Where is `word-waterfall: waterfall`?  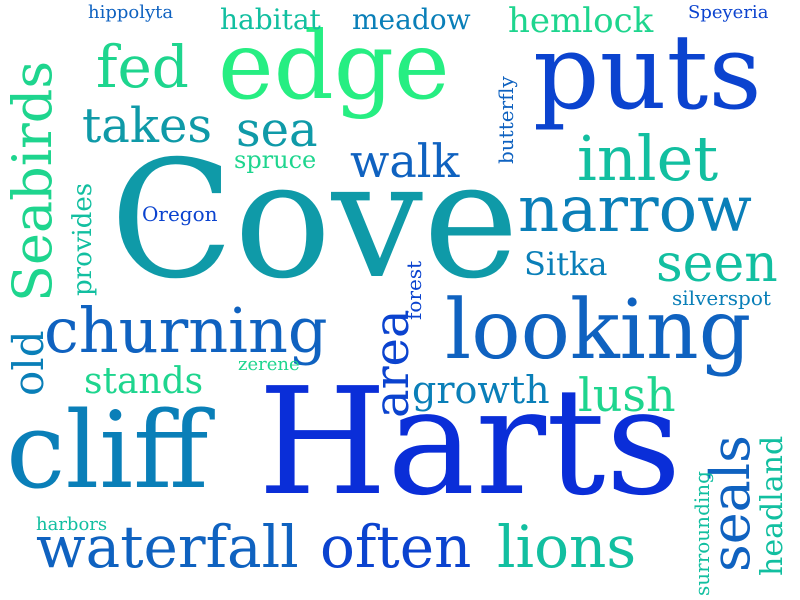
word-waterfall: waterfall is located at coordinates (167, 547).